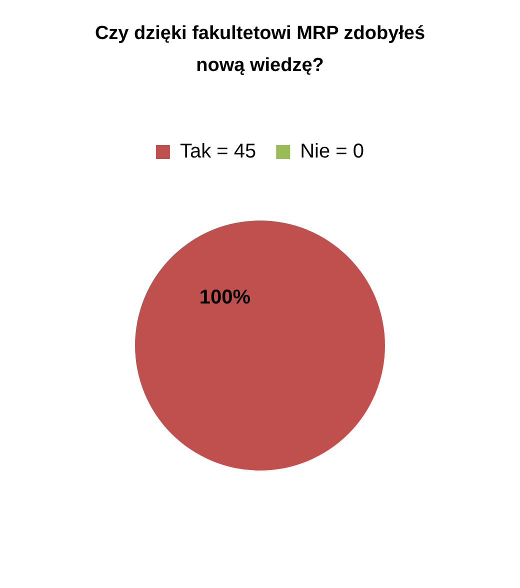 The width and height of the screenshot is (520, 588). Describe the element at coordinates (218, 151) in the screenshot. I see `legend-label: Tak = 45` at that location.